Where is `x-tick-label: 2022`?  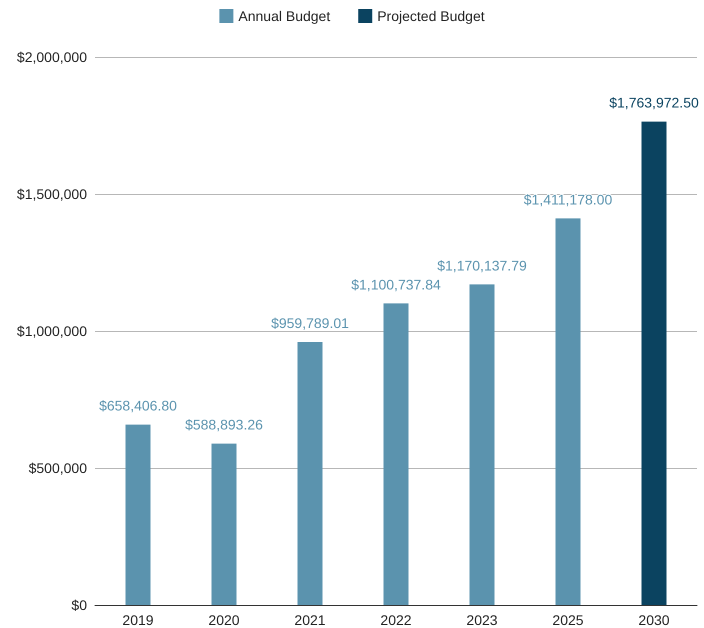 x-tick-label: 2022 is located at coordinates (396, 620).